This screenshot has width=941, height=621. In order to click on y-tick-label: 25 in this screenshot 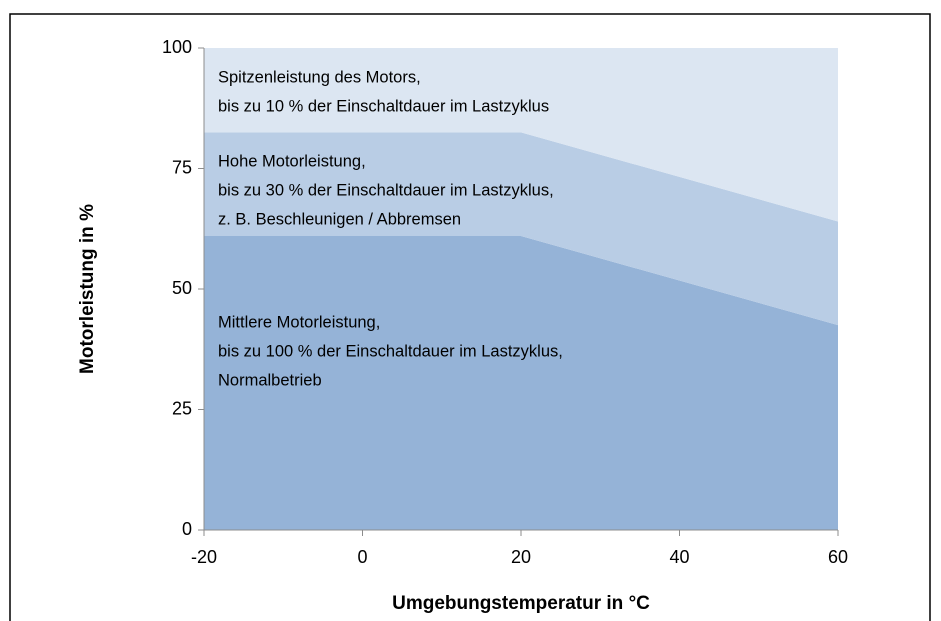, I will do `click(182, 408)`.